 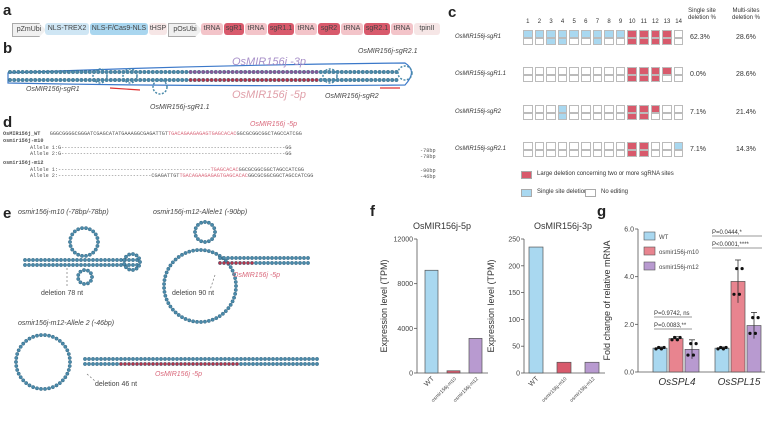 What do you see at coordinates (551, 22) in the screenshot?
I see `column-number: 3` at bounding box center [551, 22].